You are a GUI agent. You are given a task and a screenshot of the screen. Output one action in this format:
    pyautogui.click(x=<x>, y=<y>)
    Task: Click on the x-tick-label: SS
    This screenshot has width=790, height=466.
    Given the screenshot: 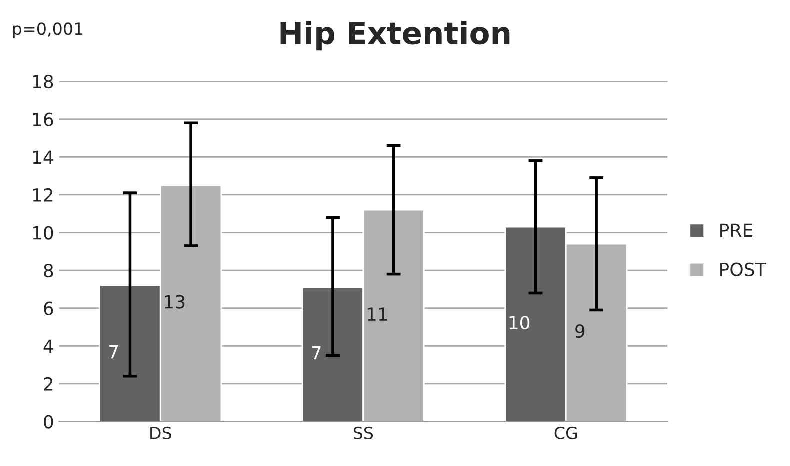 What is the action you would take?
    pyautogui.click(x=364, y=433)
    